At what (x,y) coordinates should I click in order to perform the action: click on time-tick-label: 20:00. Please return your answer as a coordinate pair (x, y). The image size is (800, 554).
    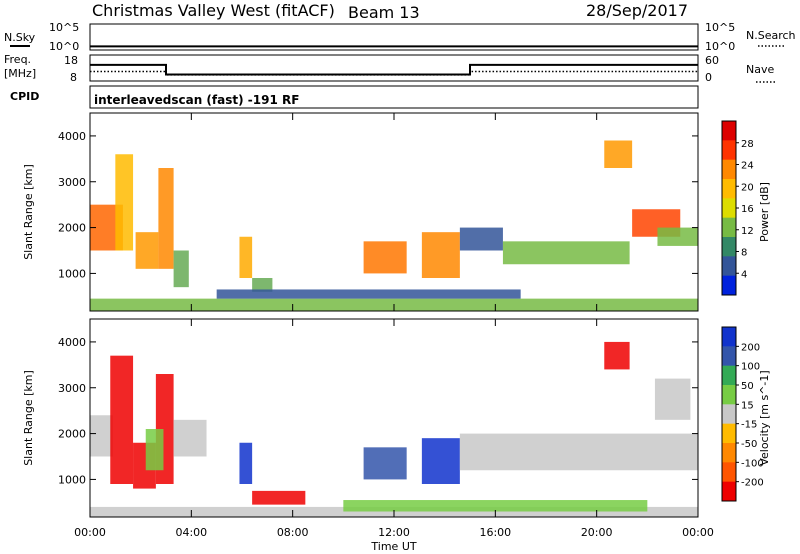
    Looking at the image, I should click on (597, 532).